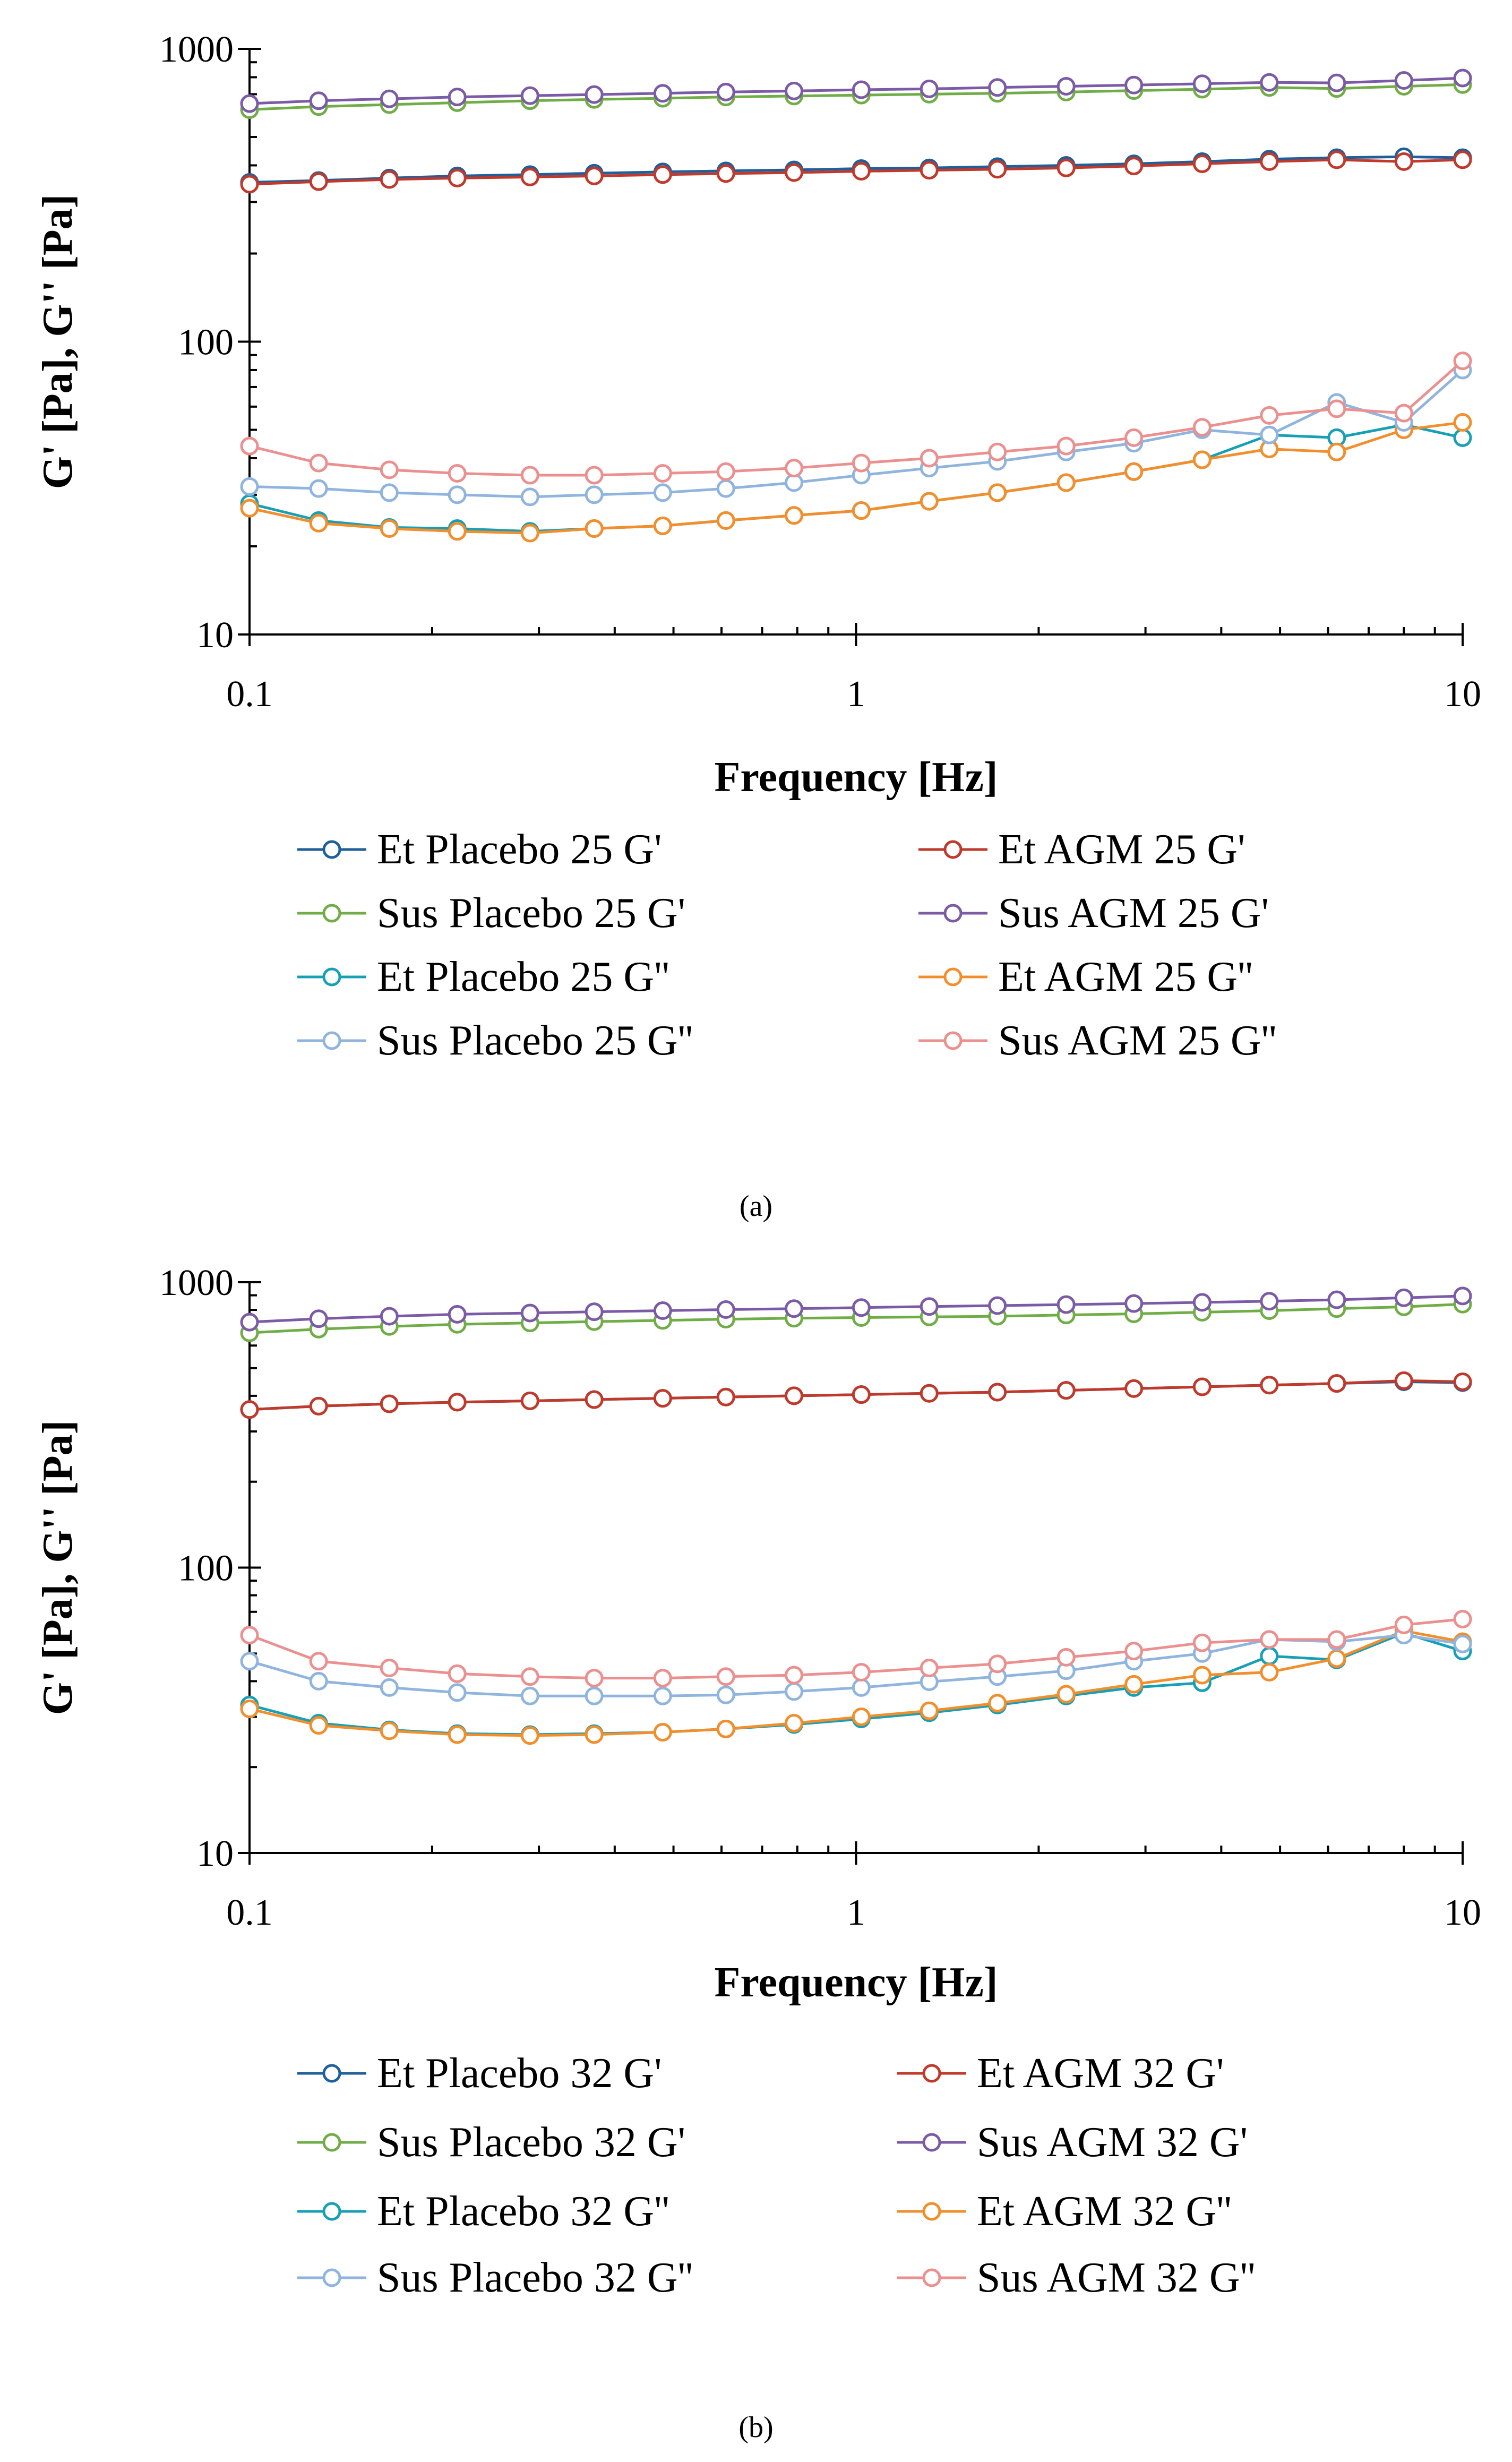  Describe the element at coordinates (215, 1853) in the screenshot. I see `y-tick-label: 10` at that location.